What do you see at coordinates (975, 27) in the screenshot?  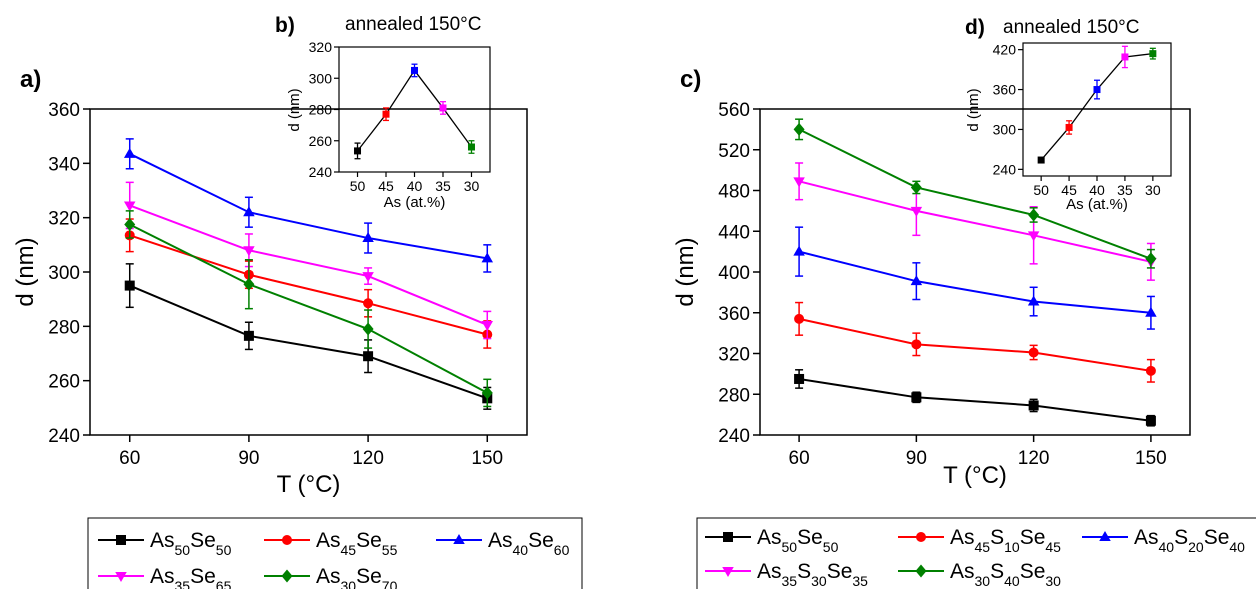 I see `panel-d-letter: d)` at bounding box center [975, 27].